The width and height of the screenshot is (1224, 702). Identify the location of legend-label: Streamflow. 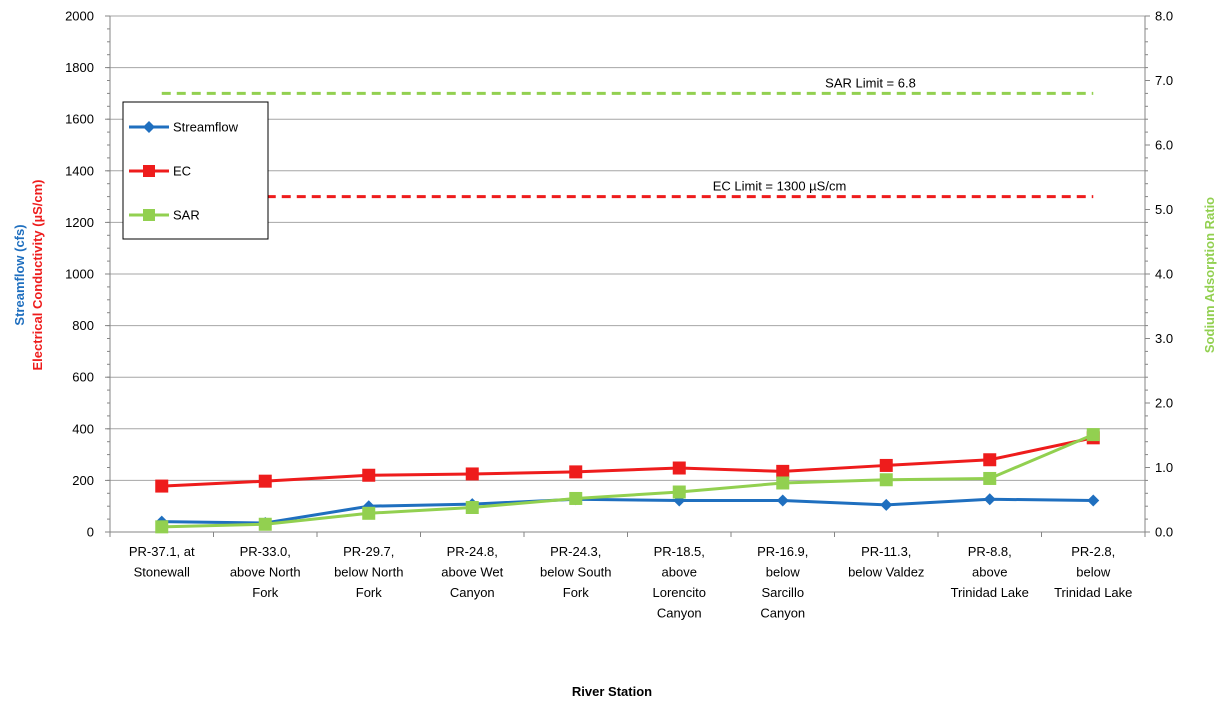
(206, 127).